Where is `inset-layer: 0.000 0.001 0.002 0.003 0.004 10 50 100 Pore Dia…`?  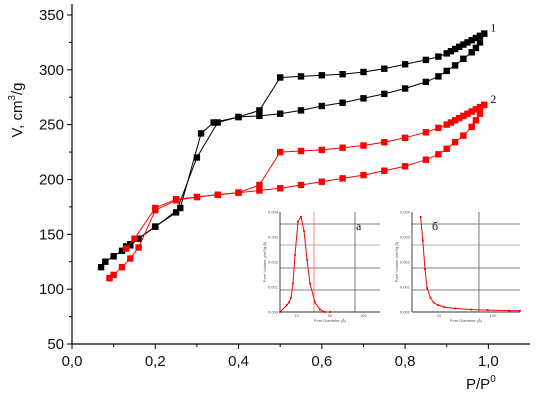
inset-layer: 0.000 0.001 0.002 0.003 0.004 10 50 100 Pore Dia… is located at coordinates (392, 266).